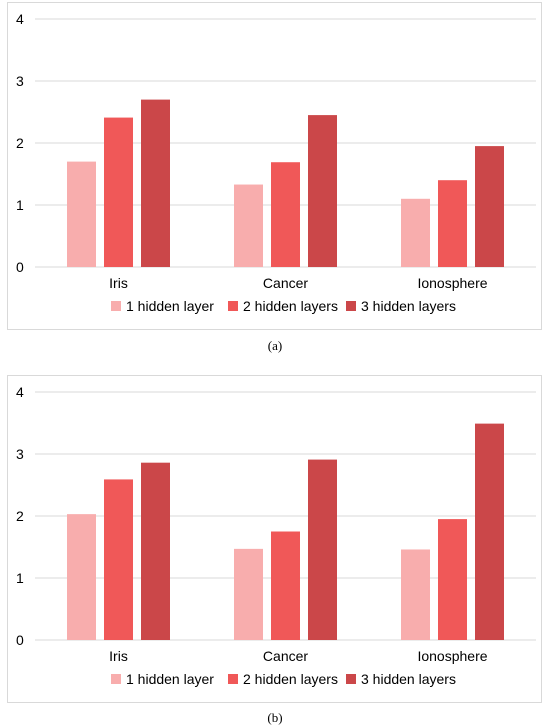 The height and width of the screenshot is (727, 550). I want to click on caption-a: (a), so click(275, 346).